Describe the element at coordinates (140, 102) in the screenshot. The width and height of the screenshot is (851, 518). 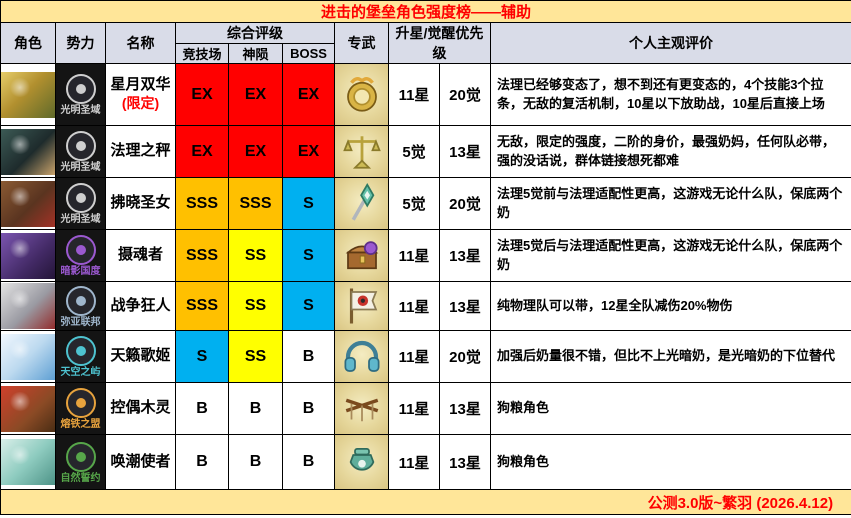
I see `limited-note: (限定)` at that location.